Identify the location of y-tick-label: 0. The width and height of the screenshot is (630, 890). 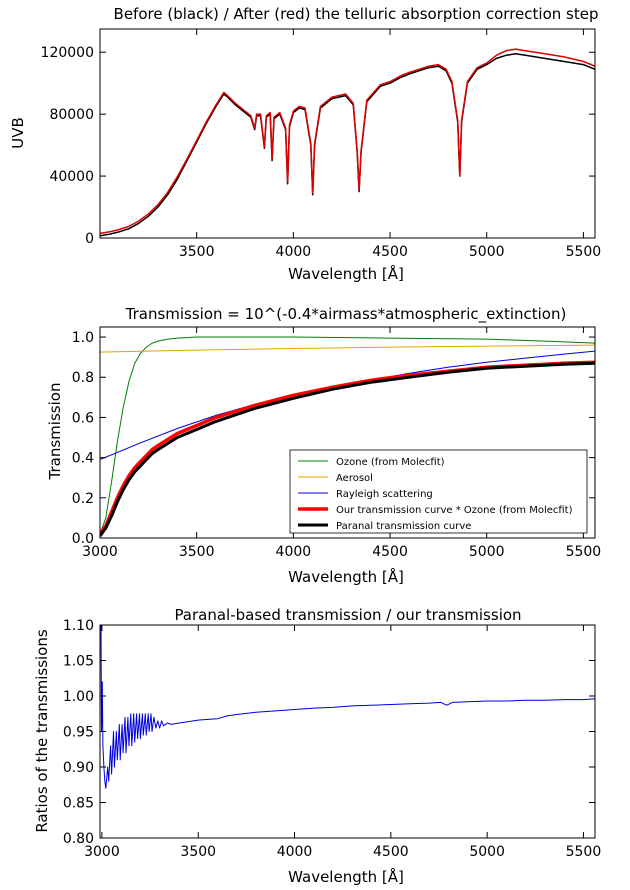
(89, 239).